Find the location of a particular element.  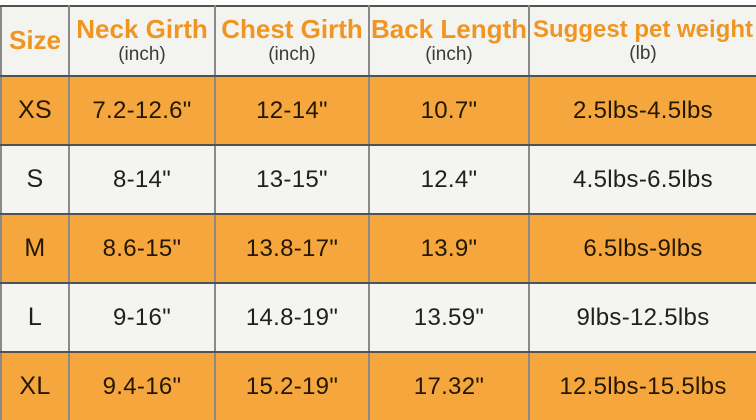

cell-m-chest-girth: 13.8-17" is located at coordinates (292, 248).